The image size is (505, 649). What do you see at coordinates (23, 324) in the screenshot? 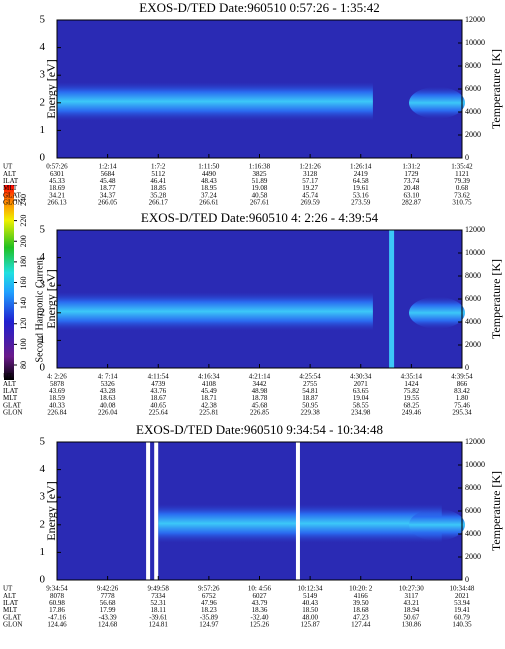
I see `colorbar-tick-label: 120` at bounding box center [23, 324].